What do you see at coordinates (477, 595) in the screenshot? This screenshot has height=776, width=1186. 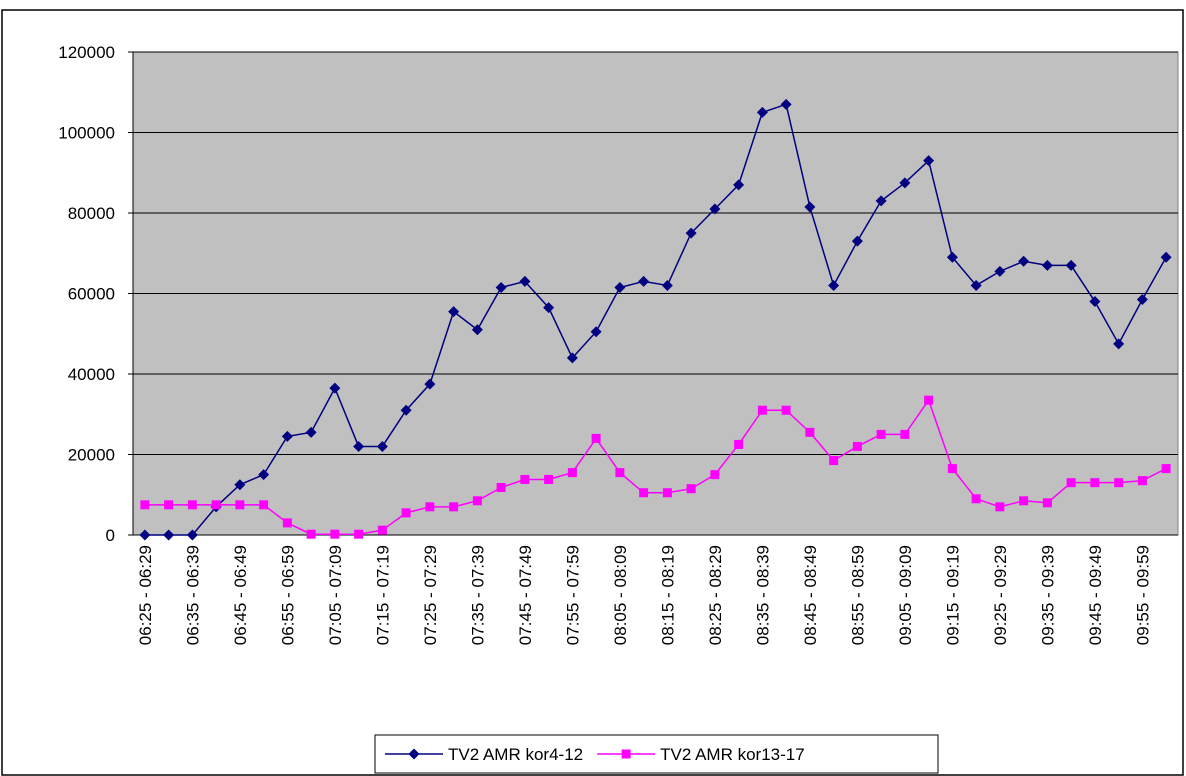 I see `x-tick-label: 07:35 - 07:39` at bounding box center [477, 595].